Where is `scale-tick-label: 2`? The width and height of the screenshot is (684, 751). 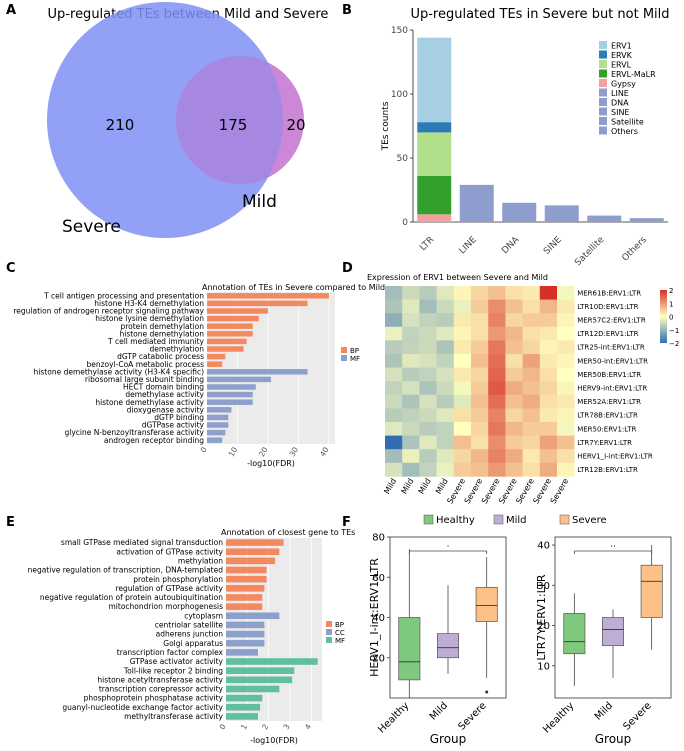
scale-tick-label: 2 is located at coordinates (671, 291).